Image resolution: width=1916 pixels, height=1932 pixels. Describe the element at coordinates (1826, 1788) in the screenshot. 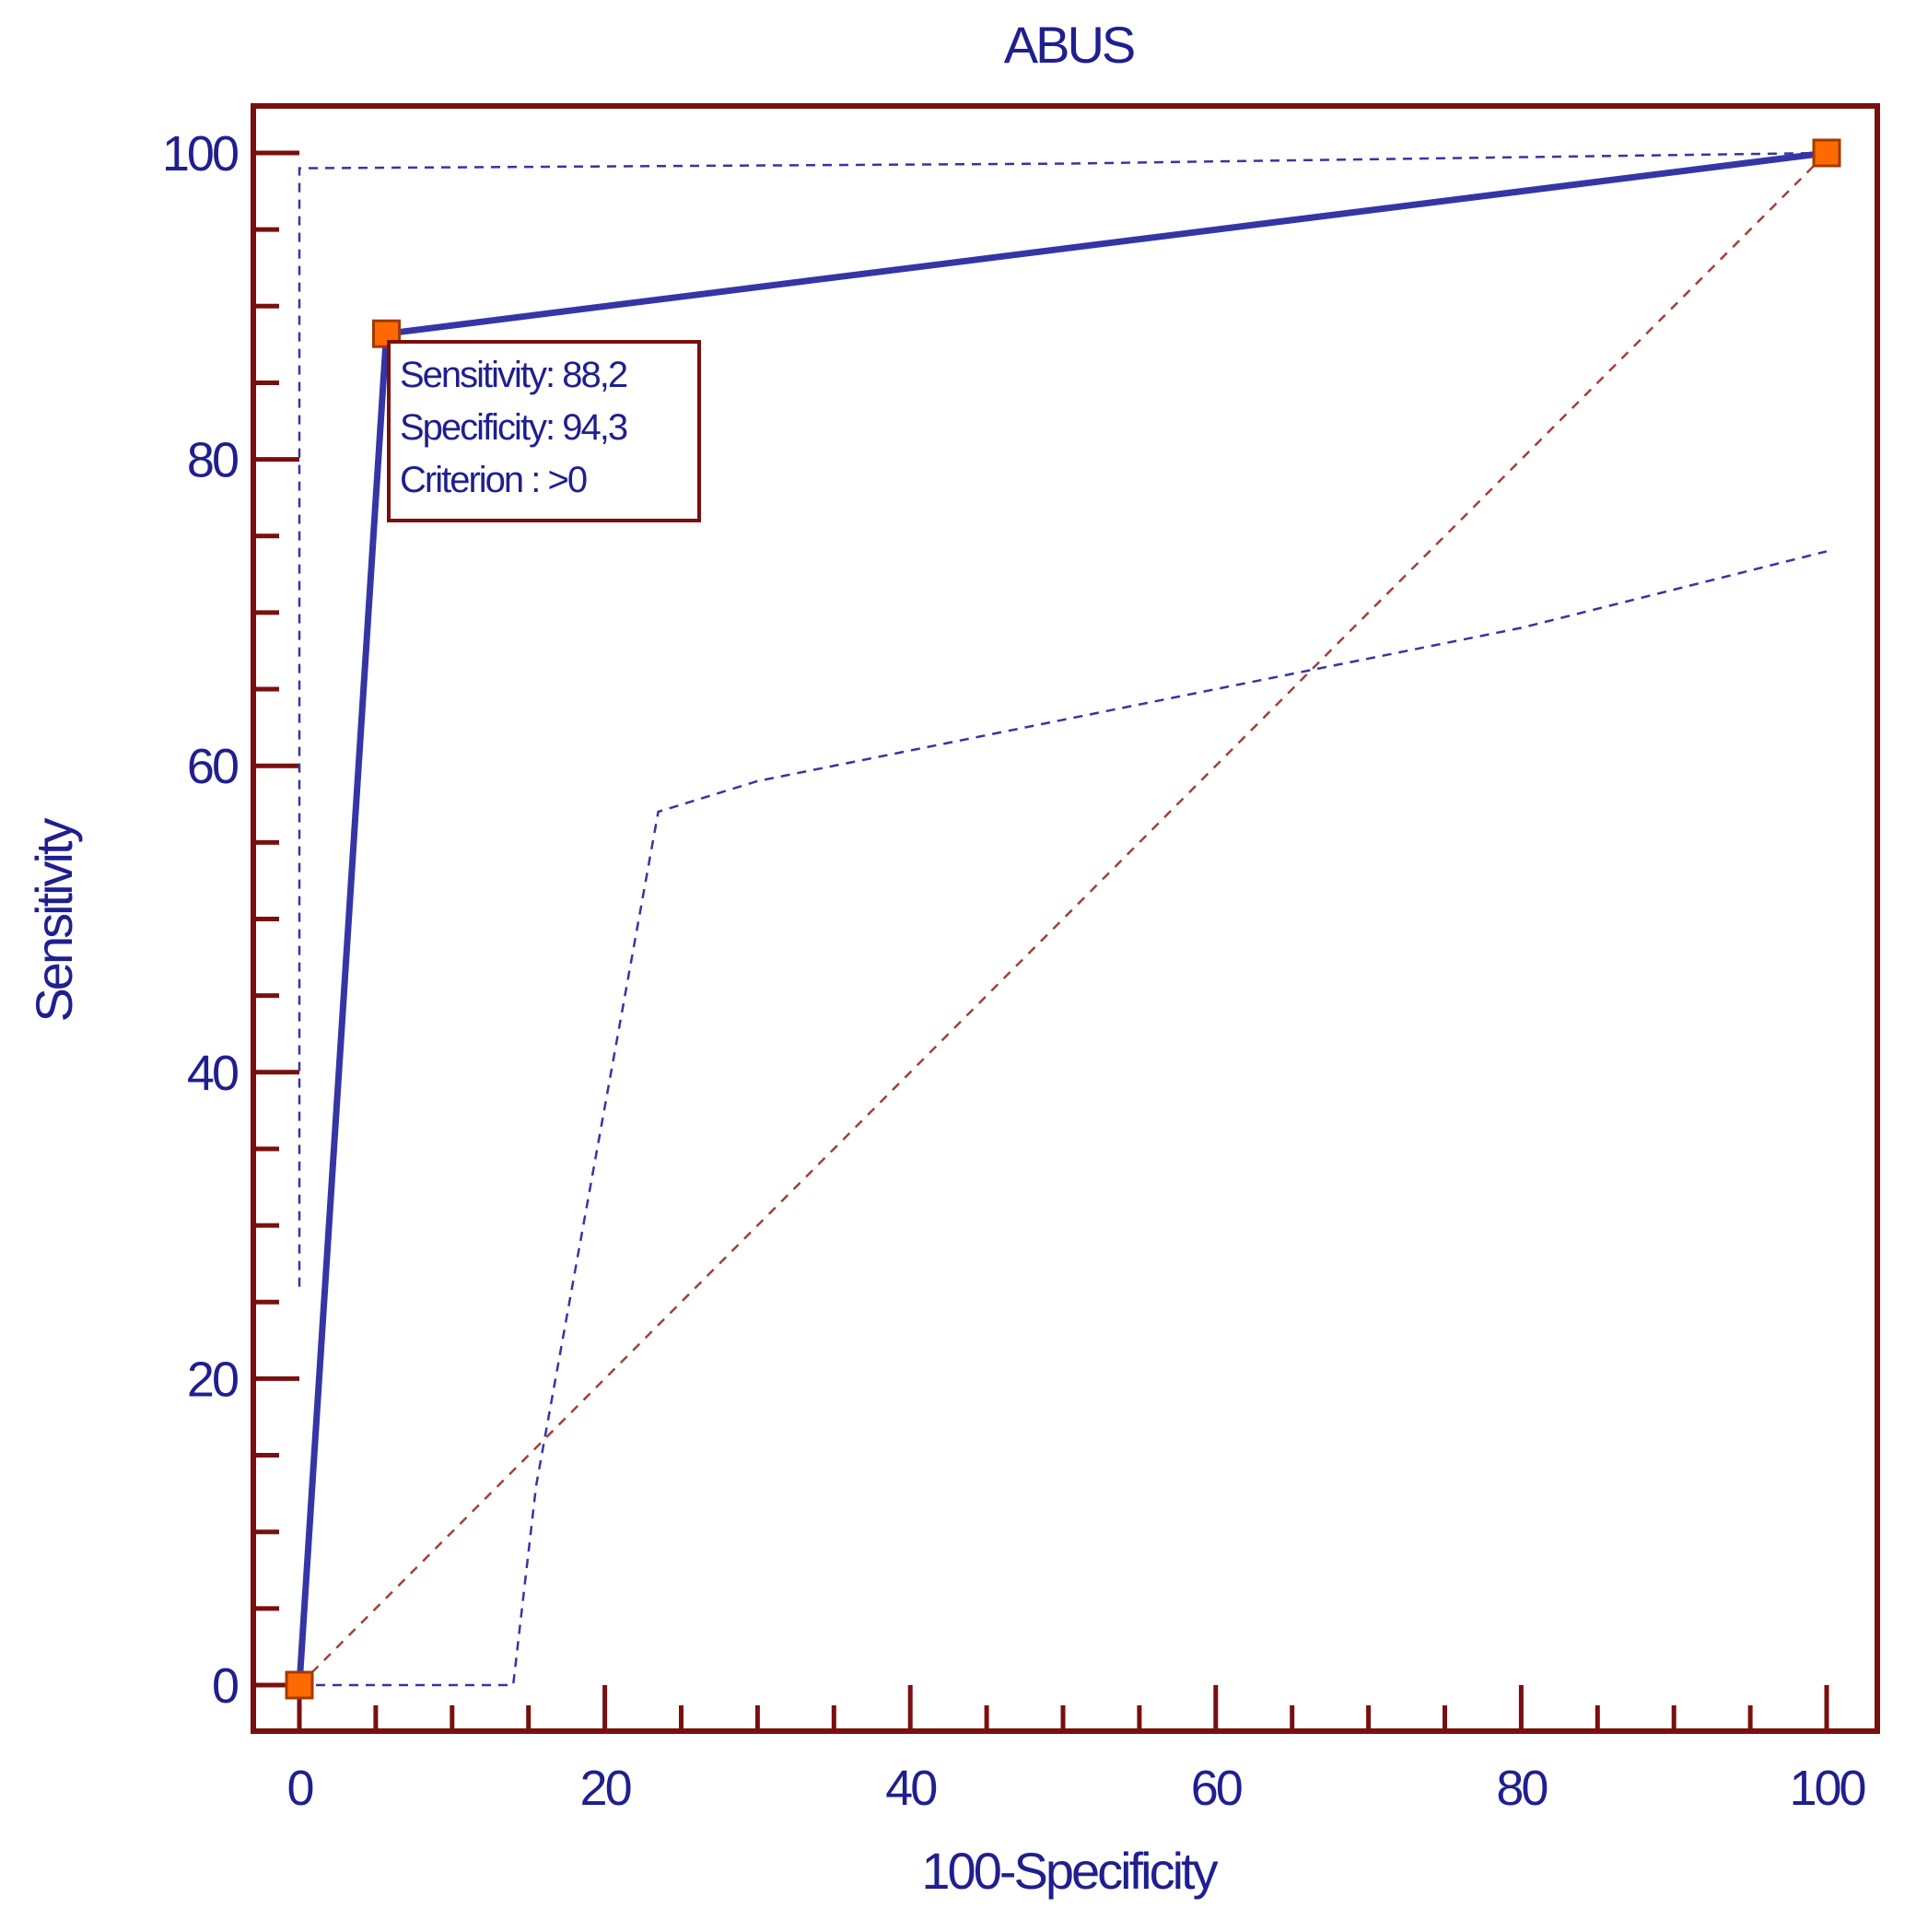

I see `x-tick-label: 100` at that location.